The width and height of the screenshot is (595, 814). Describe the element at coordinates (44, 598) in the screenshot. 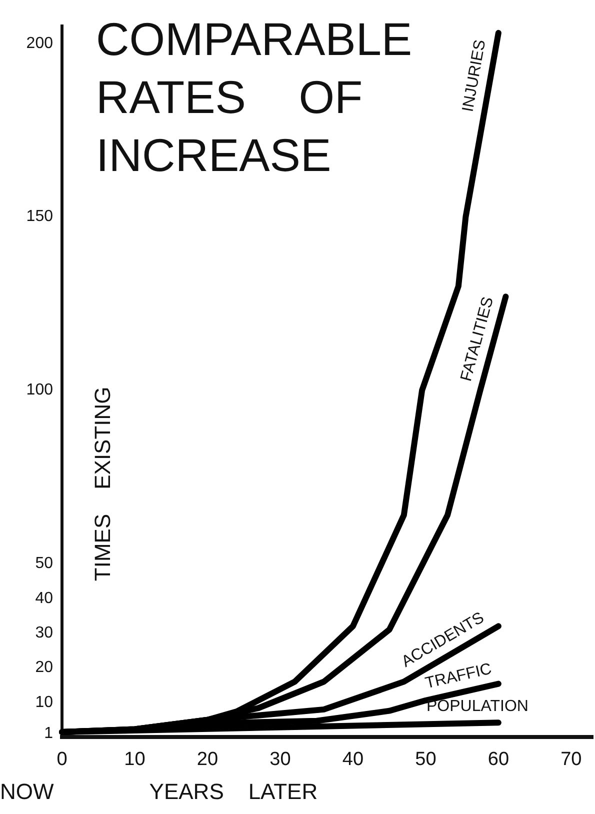

I see `y-tick-label: 40` at that location.